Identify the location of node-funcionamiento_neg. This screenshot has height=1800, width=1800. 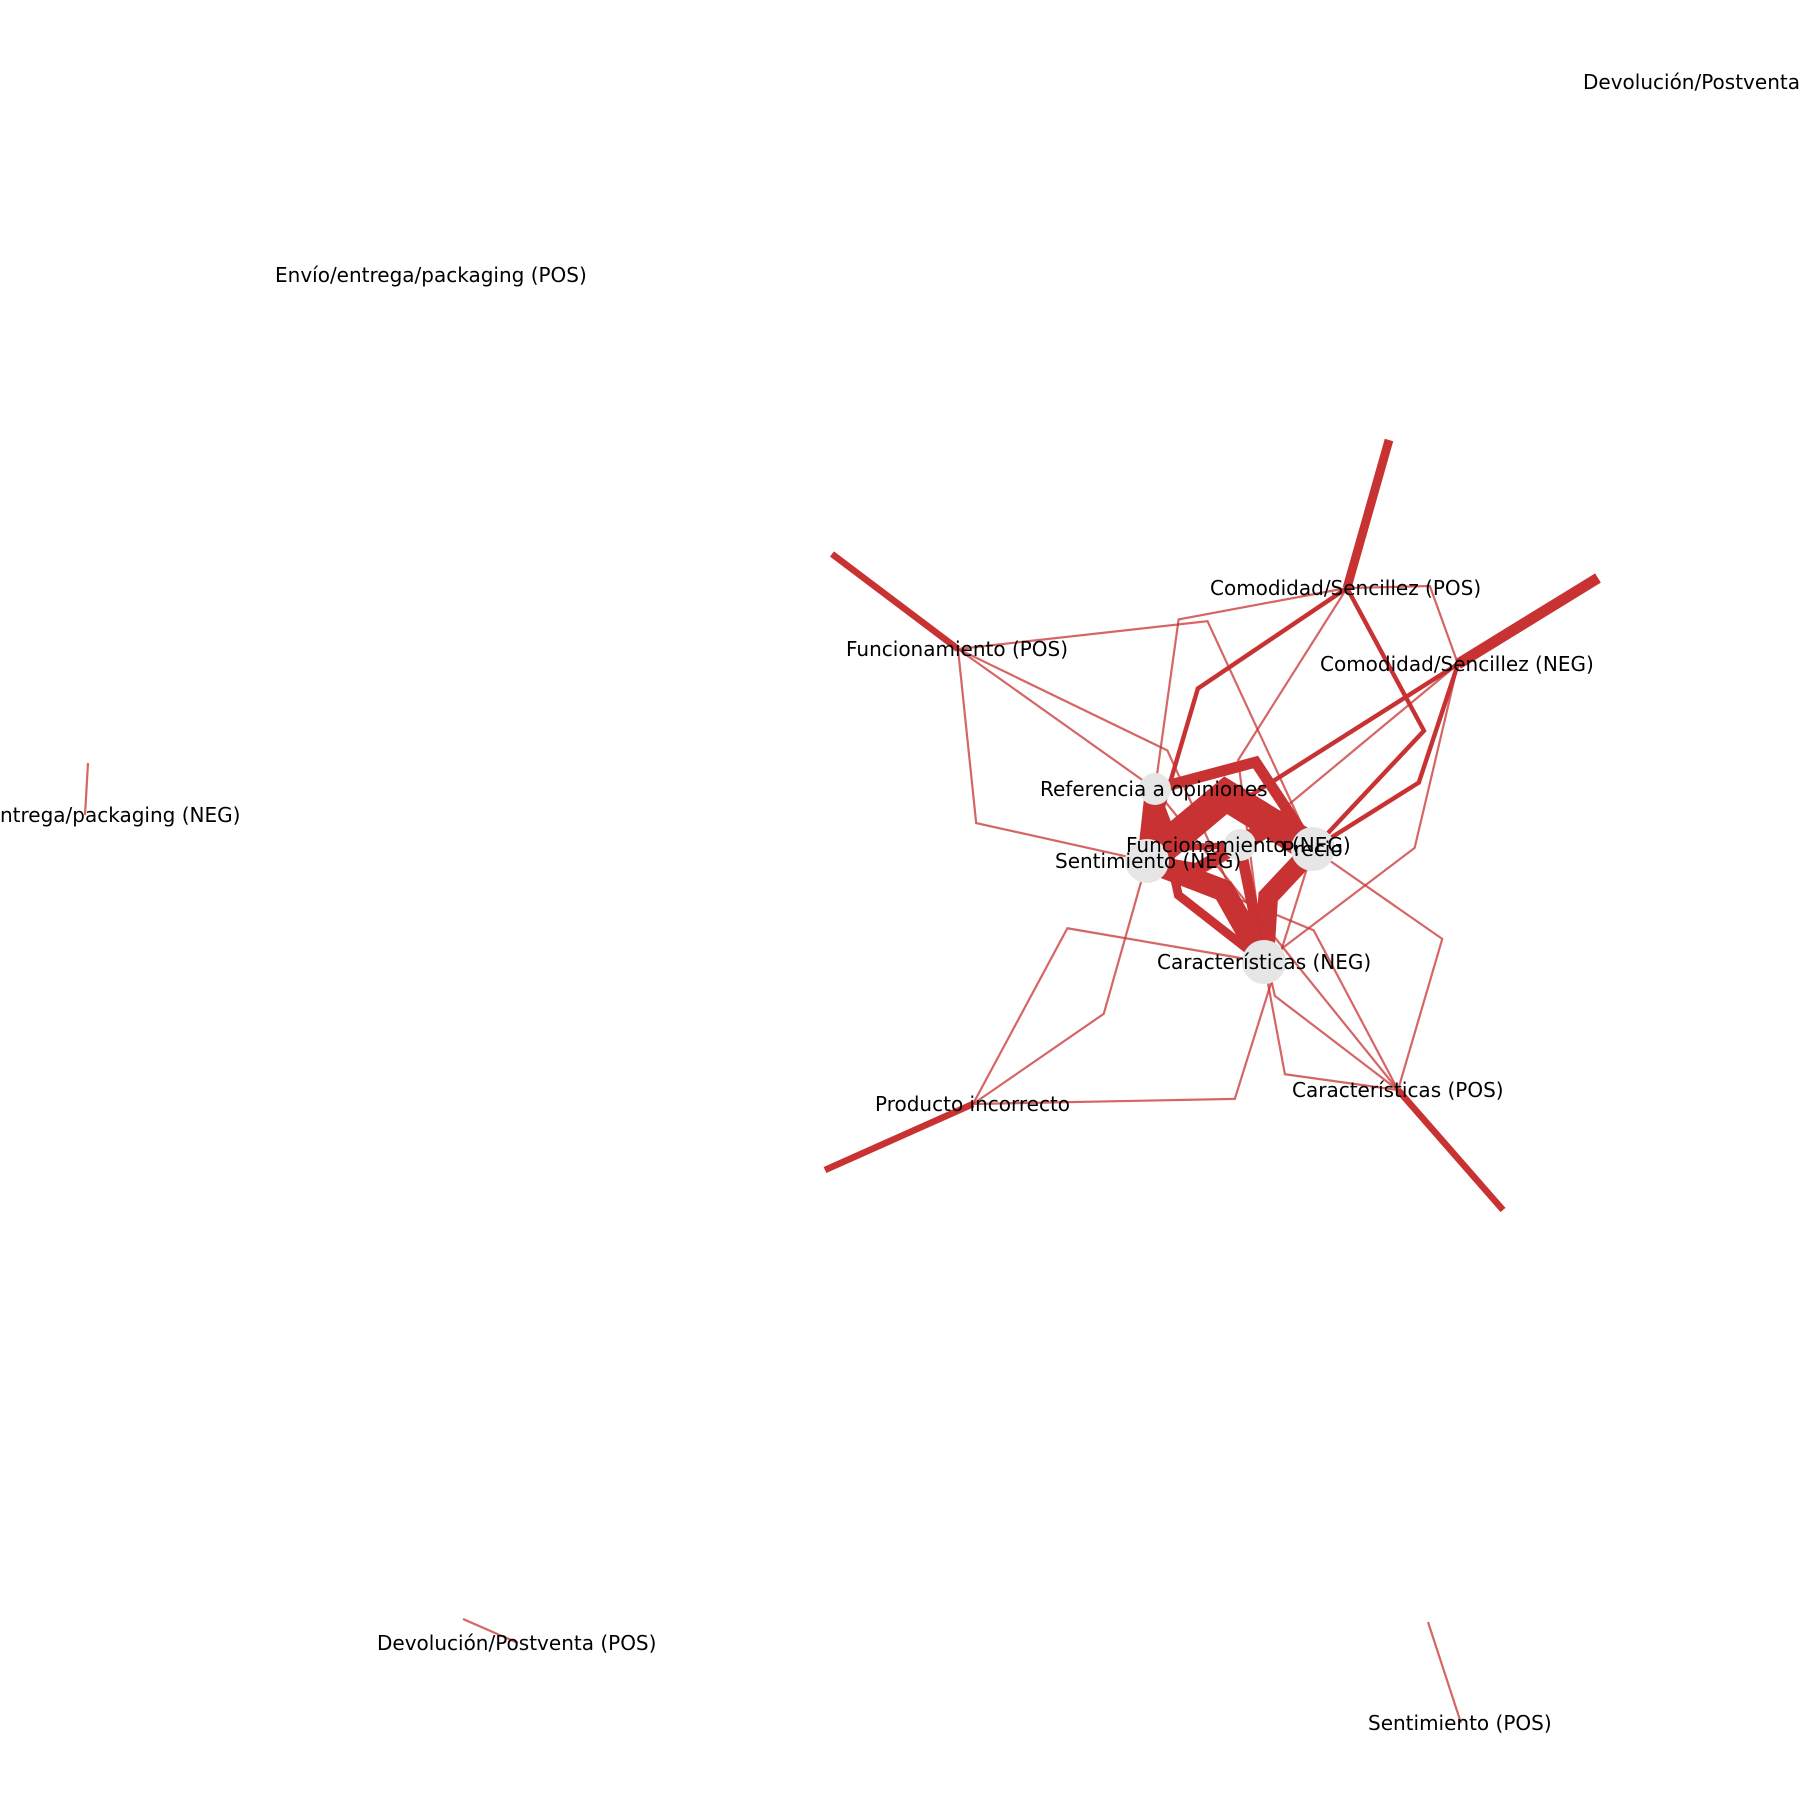
(1240, 845).